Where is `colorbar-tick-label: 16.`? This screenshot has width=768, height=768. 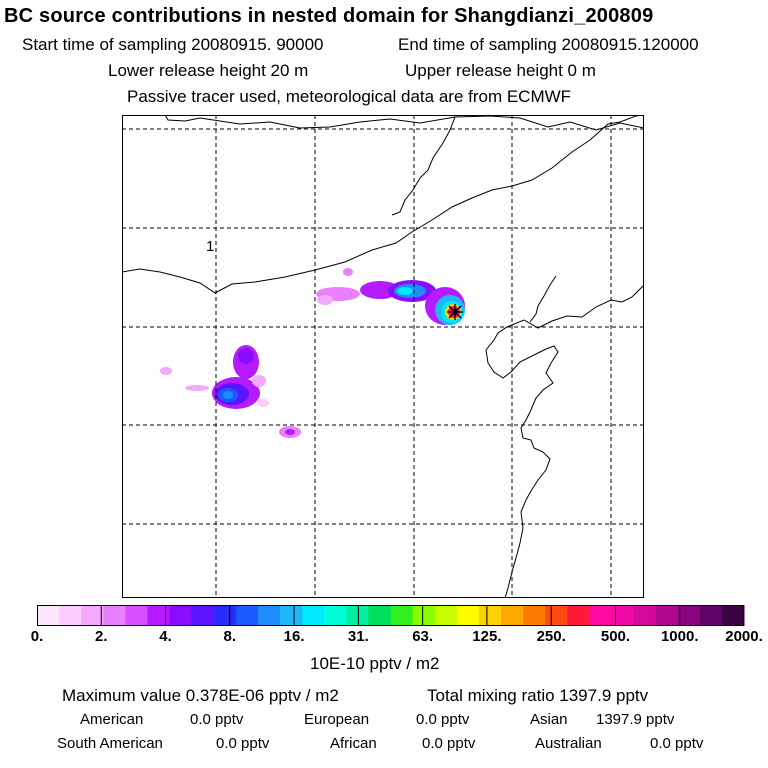
colorbar-tick-label: 16. is located at coordinates (294, 636).